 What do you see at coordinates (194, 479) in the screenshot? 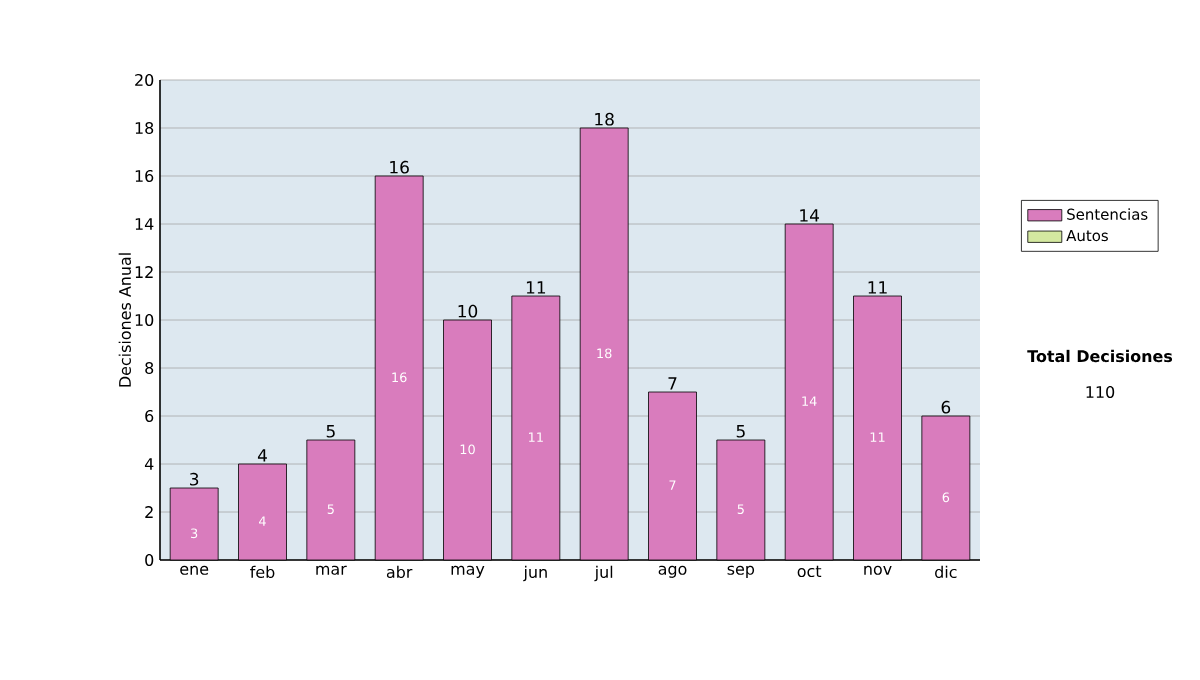
I see `total-label: 3` at bounding box center [194, 479].